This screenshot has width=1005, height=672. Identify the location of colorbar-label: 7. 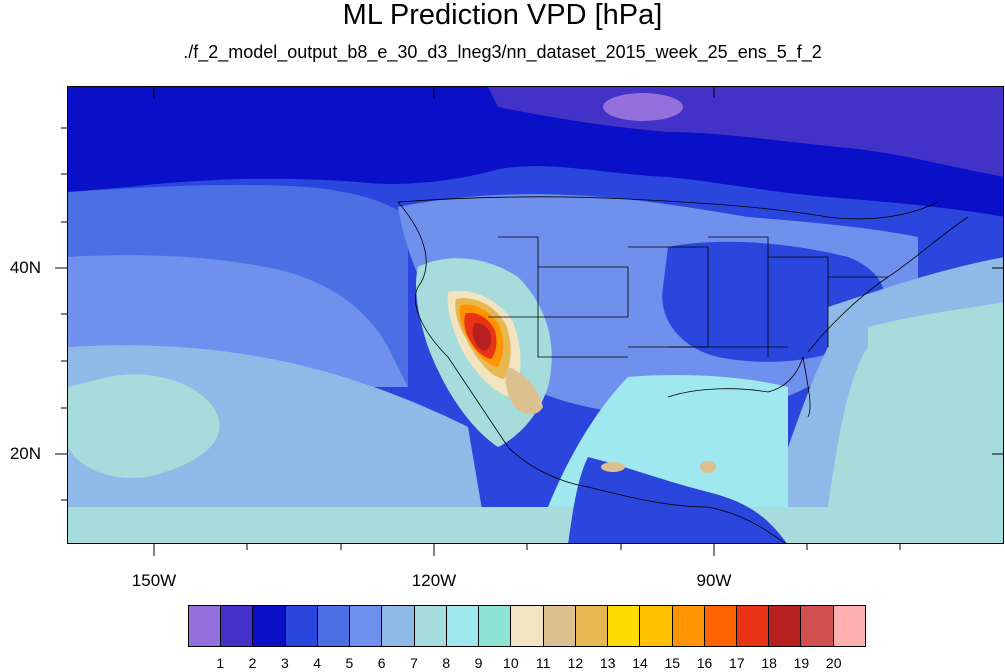
(414, 663).